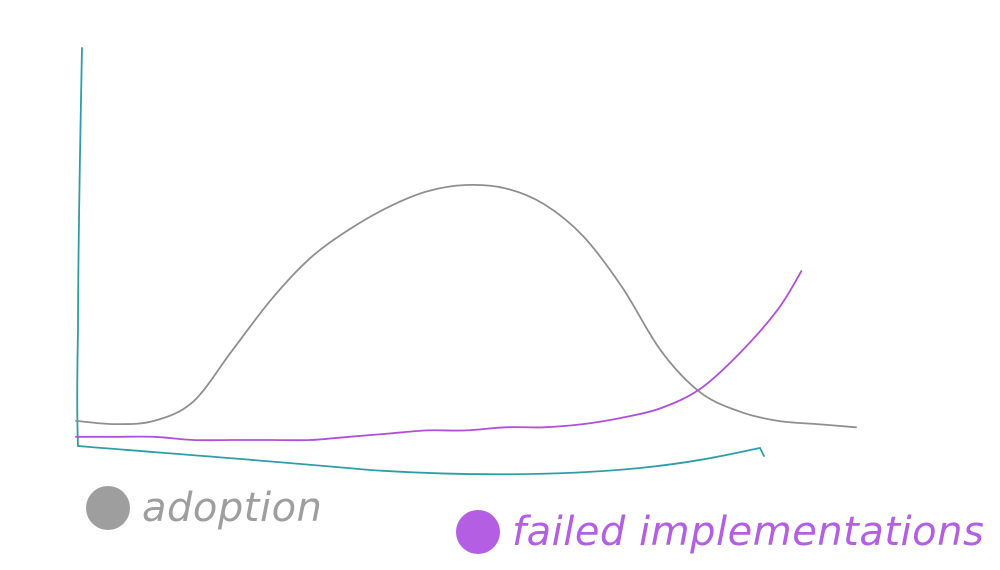 The image size is (1000, 570). I want to click on y-axis, so click(79, 247).